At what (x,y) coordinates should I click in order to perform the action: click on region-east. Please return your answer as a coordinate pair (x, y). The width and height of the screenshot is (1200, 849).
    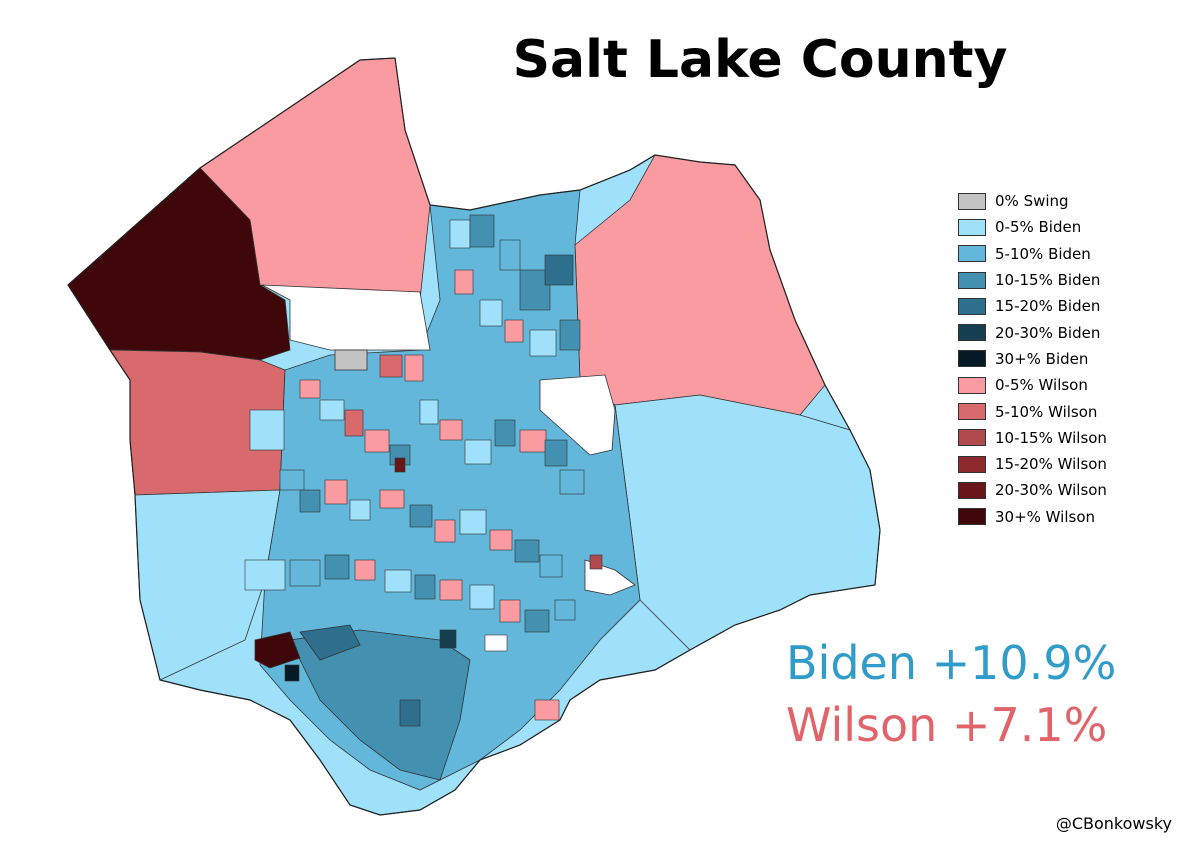
    Looking at the image, I should click on (747, 522).